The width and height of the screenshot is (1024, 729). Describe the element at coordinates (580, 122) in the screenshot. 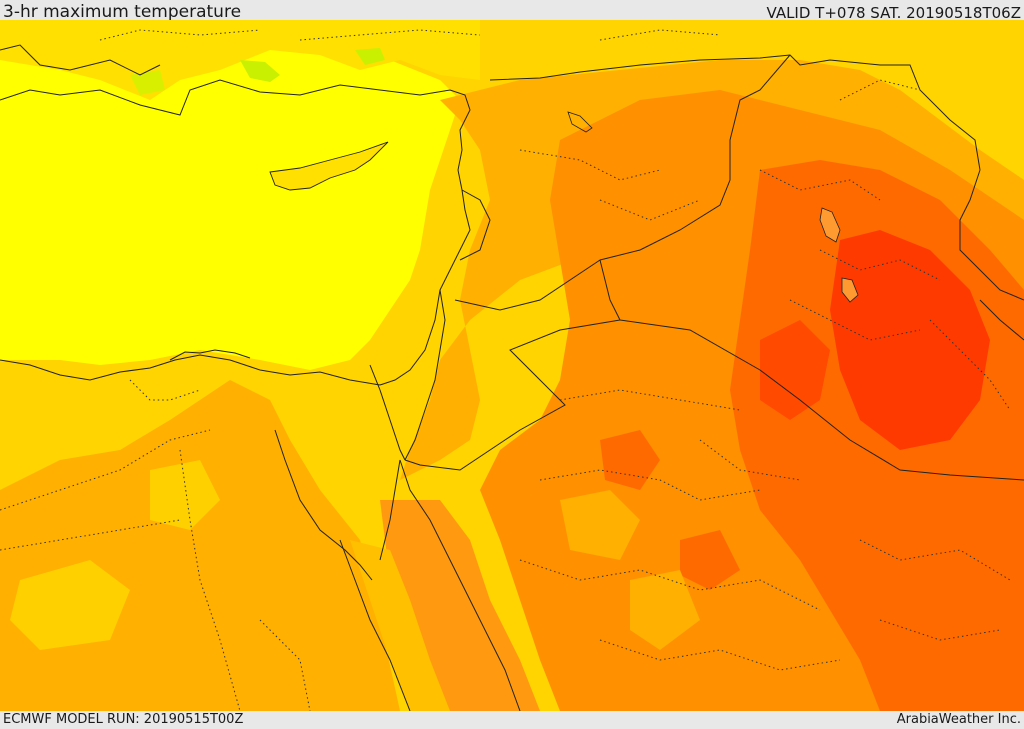

I see `lake-assad` at that location.